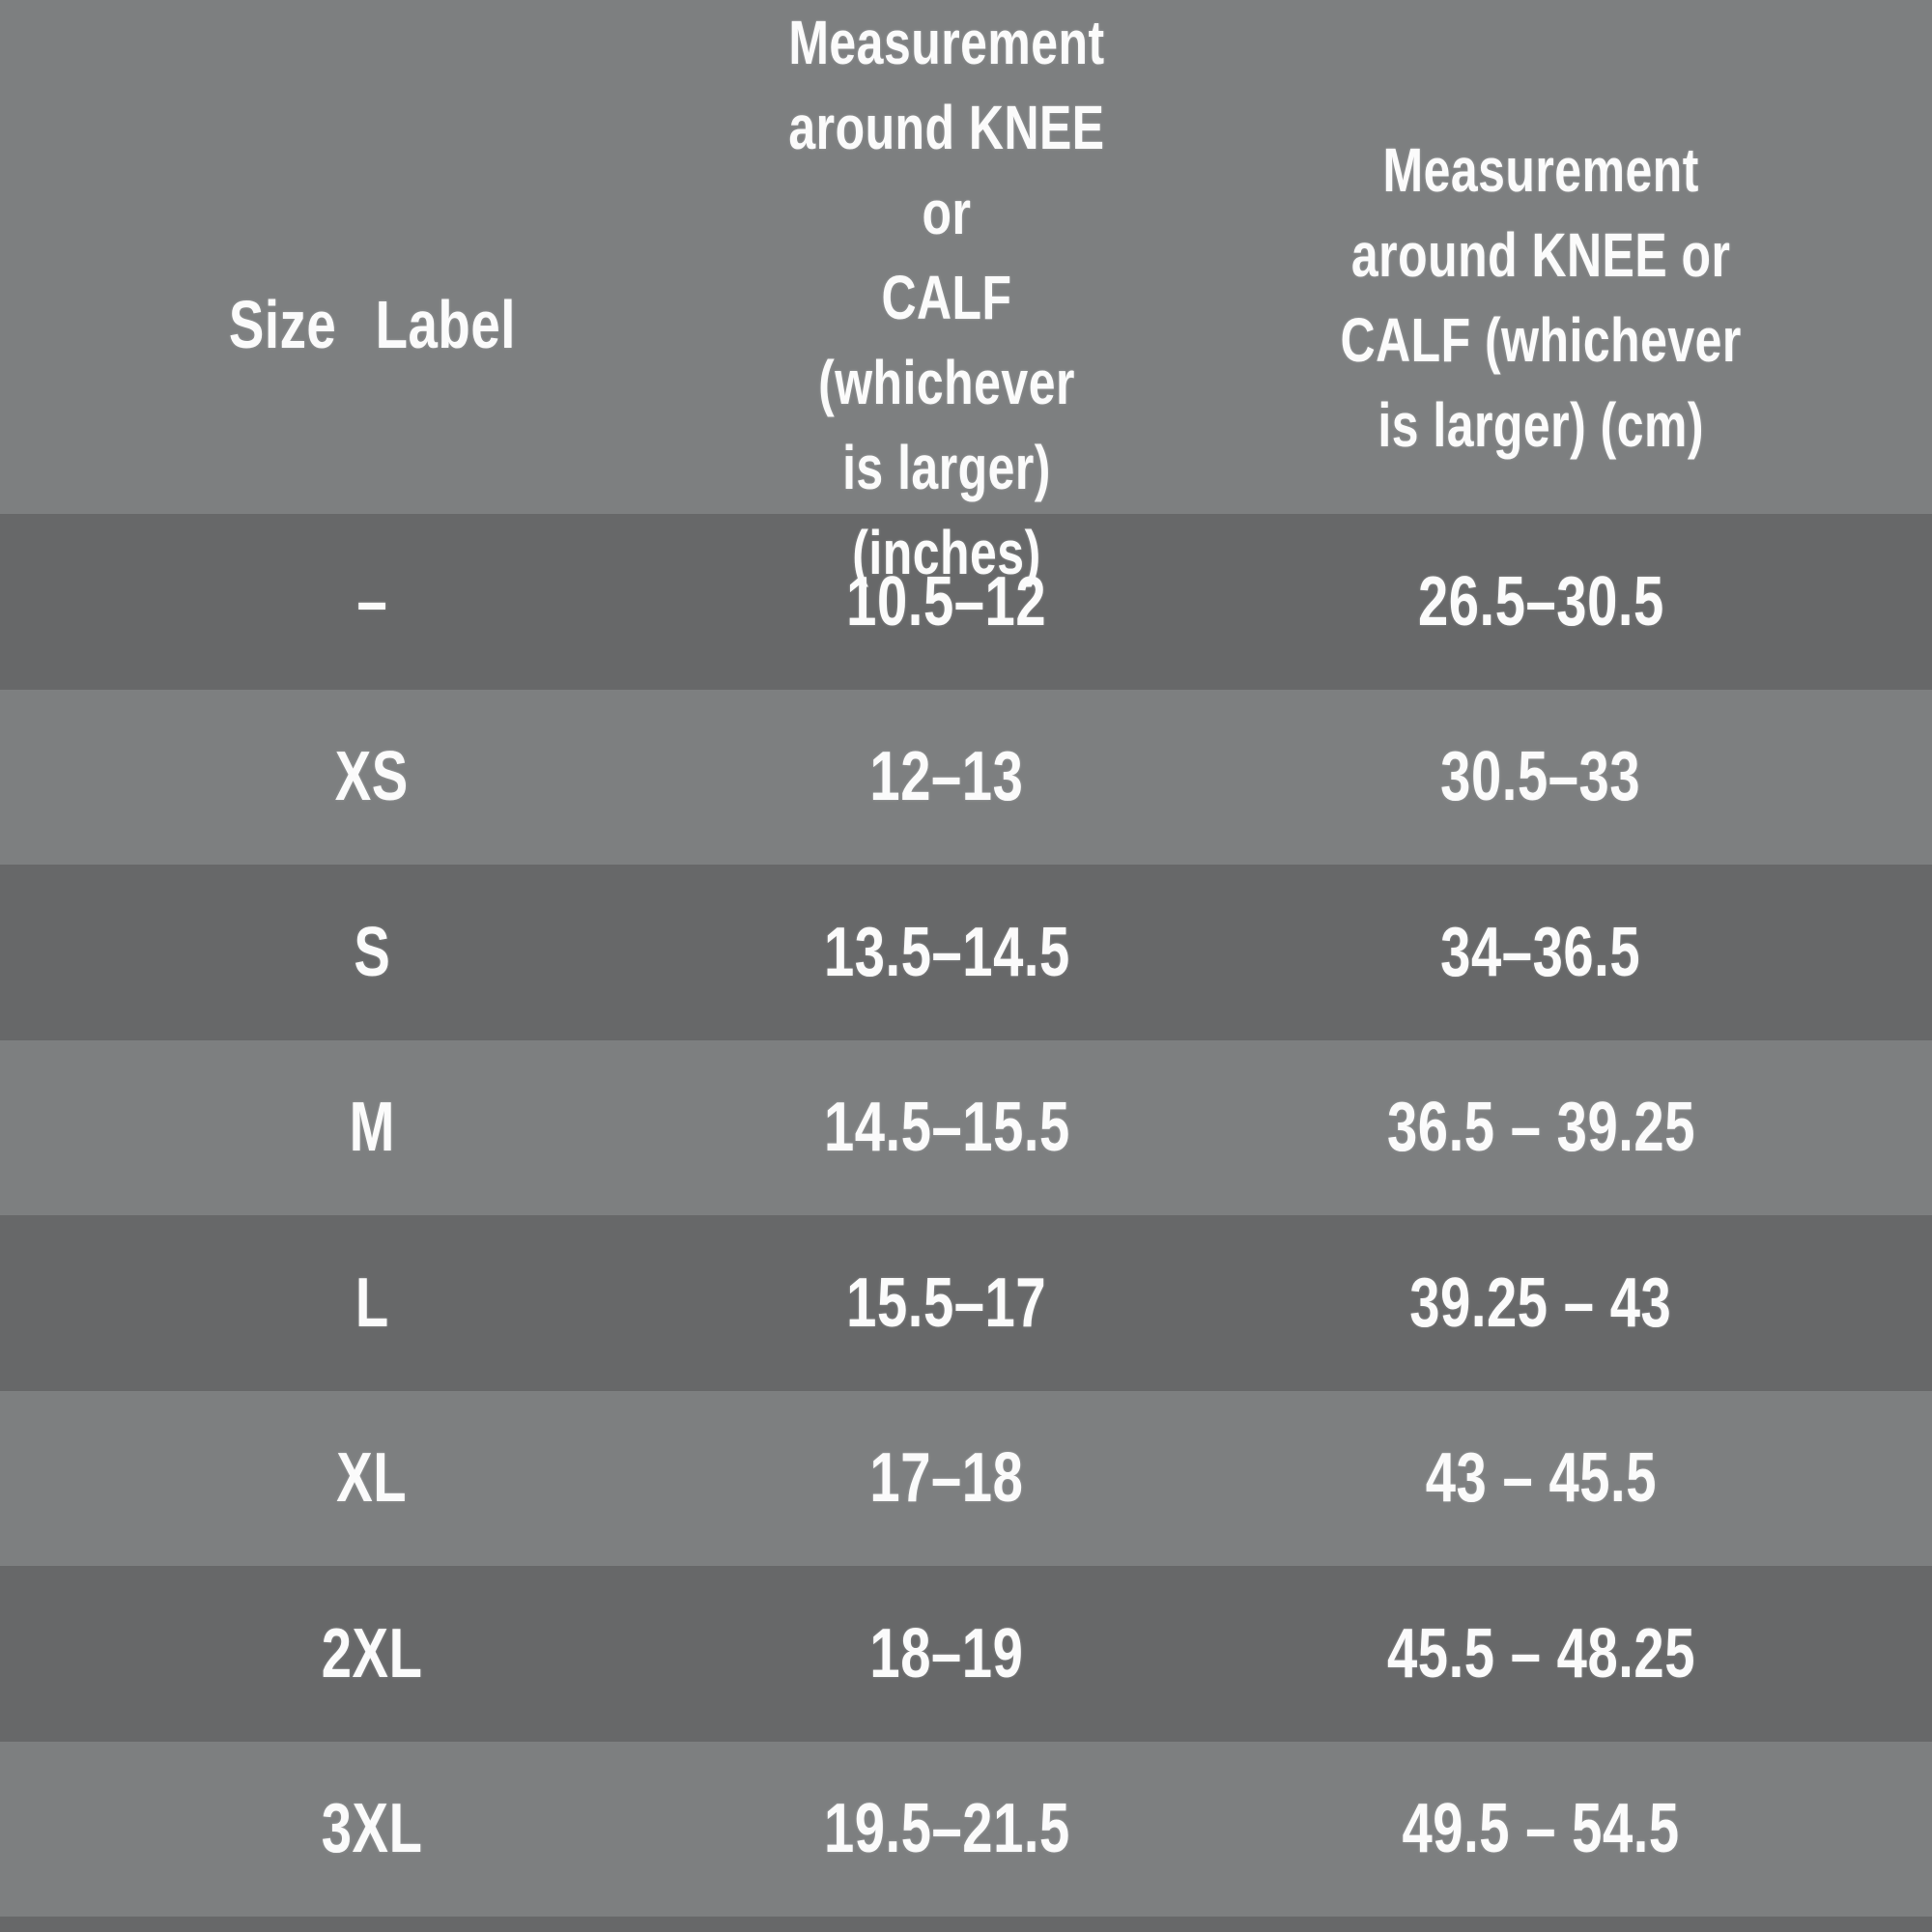  What do you see at coordinates (946, 952) in the screenshot?
I see `inches-cell: 13.5–14.5` at bounding box center [946, 952].